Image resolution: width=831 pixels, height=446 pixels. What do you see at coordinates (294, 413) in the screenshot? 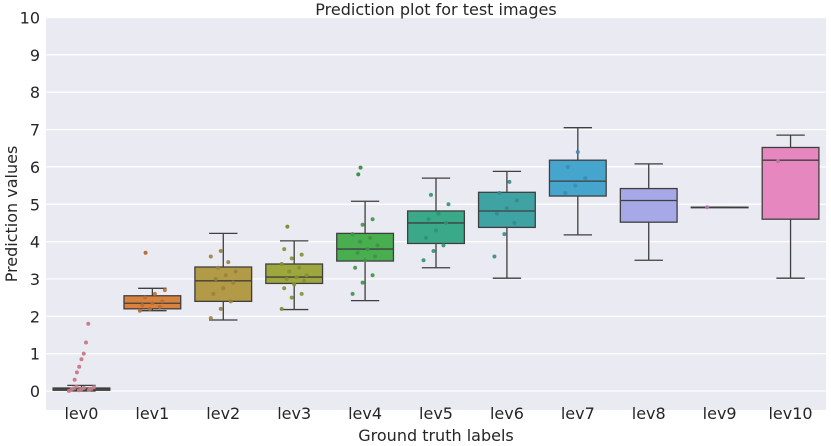
I see `x-tick-label: lev3` at bounding box center [294, 413].